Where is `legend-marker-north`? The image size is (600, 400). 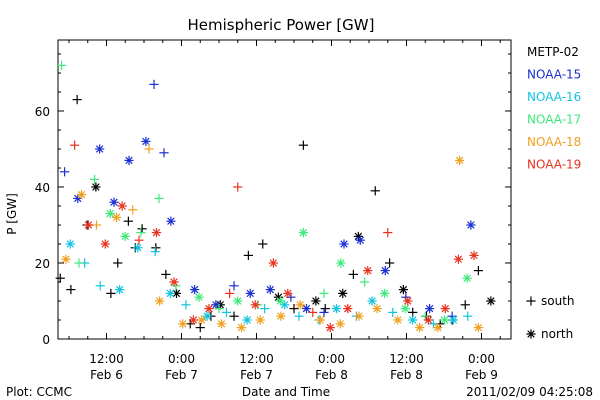
legend-marker-north is located at coordinates (531, 334).